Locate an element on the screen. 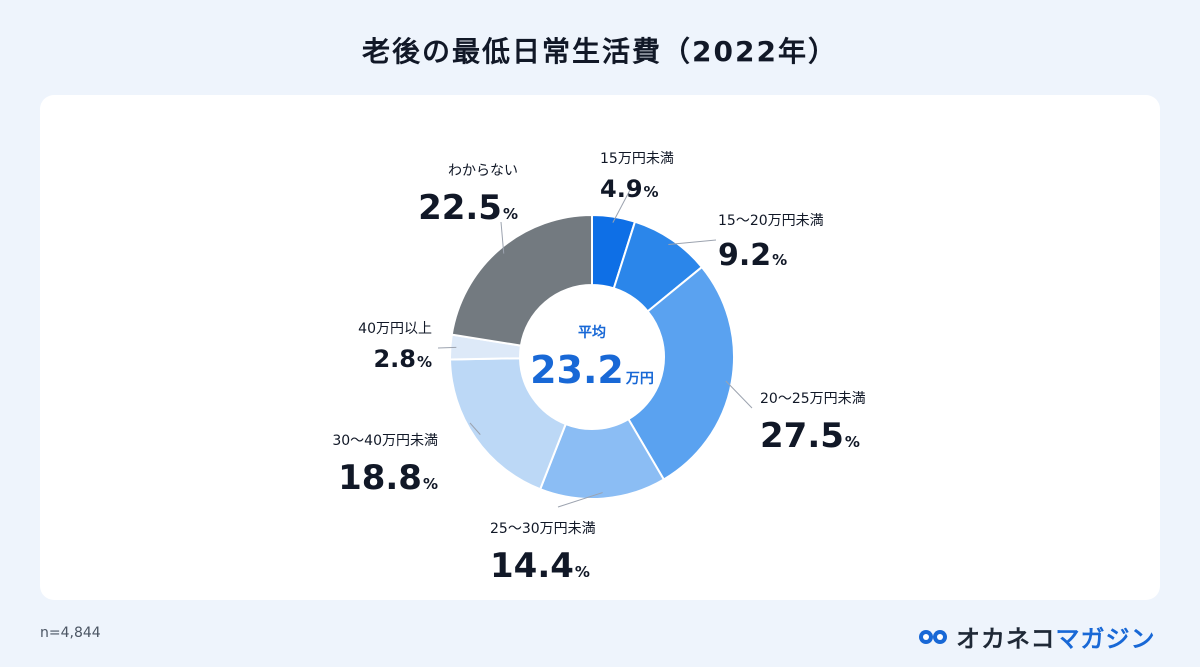 This screenshot has height=667, width=1200. slice-label-name-4: 25〜30万円未満 is located at coordinates (543, 529).